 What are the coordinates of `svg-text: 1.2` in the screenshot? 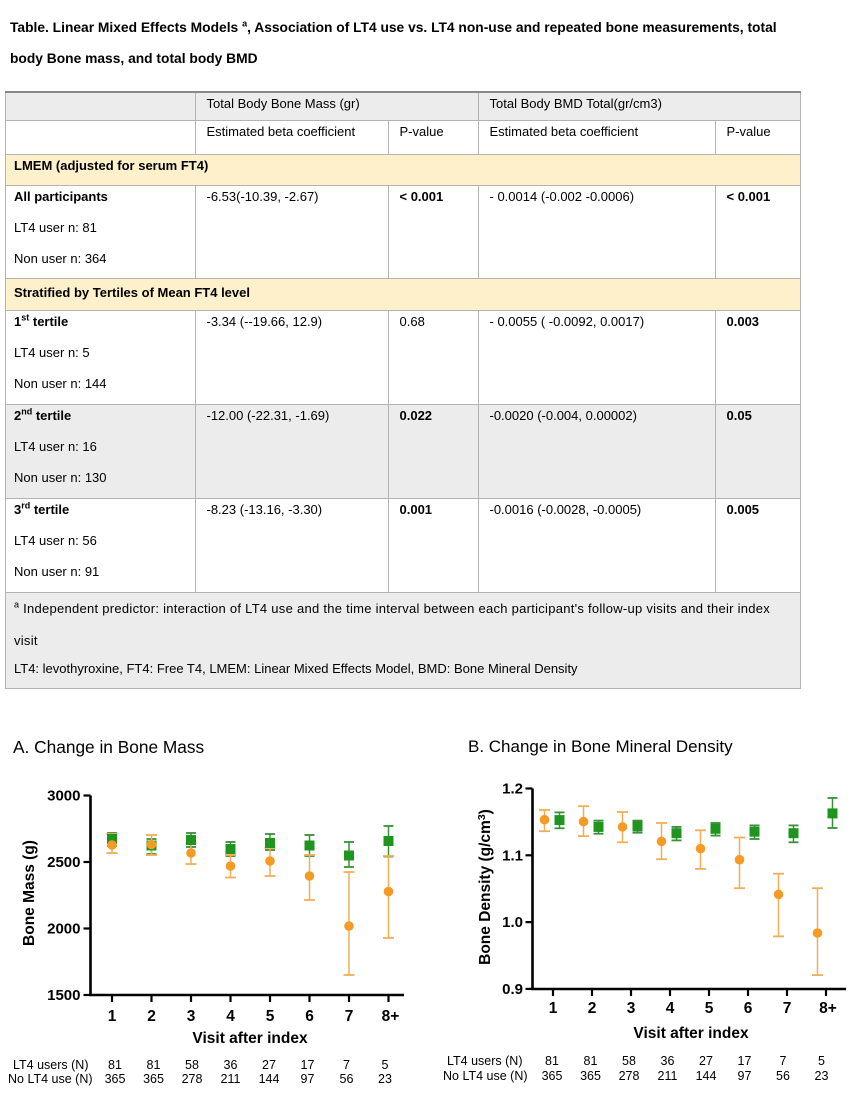 It's located at (512, 789).